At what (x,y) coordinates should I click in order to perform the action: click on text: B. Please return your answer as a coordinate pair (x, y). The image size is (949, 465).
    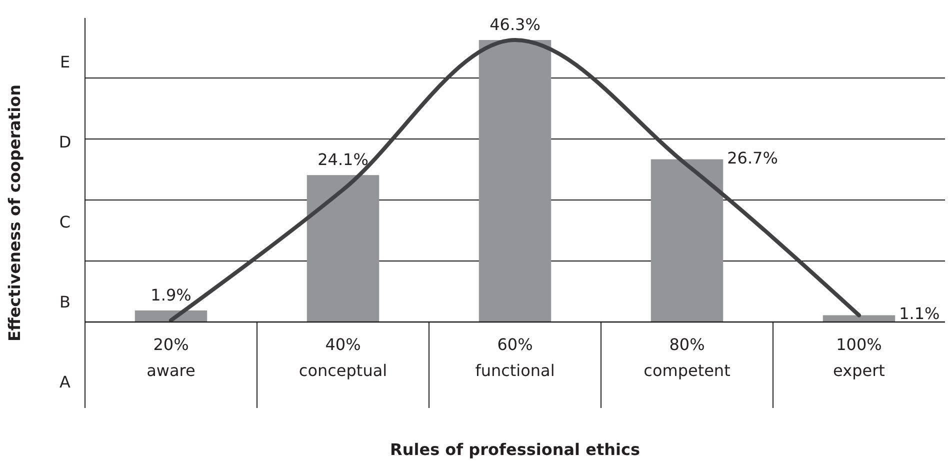
    Looking at the image, I should click on (65, 302).